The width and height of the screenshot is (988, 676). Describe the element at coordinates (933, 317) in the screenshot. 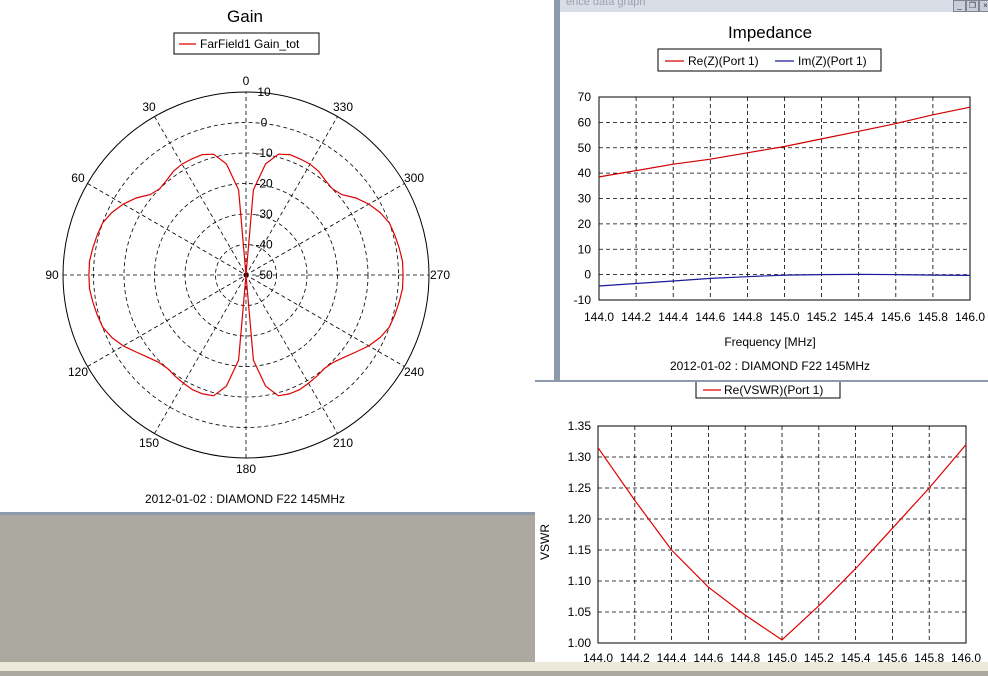

I see `impedance-xtick-label: 145.8` at that location.